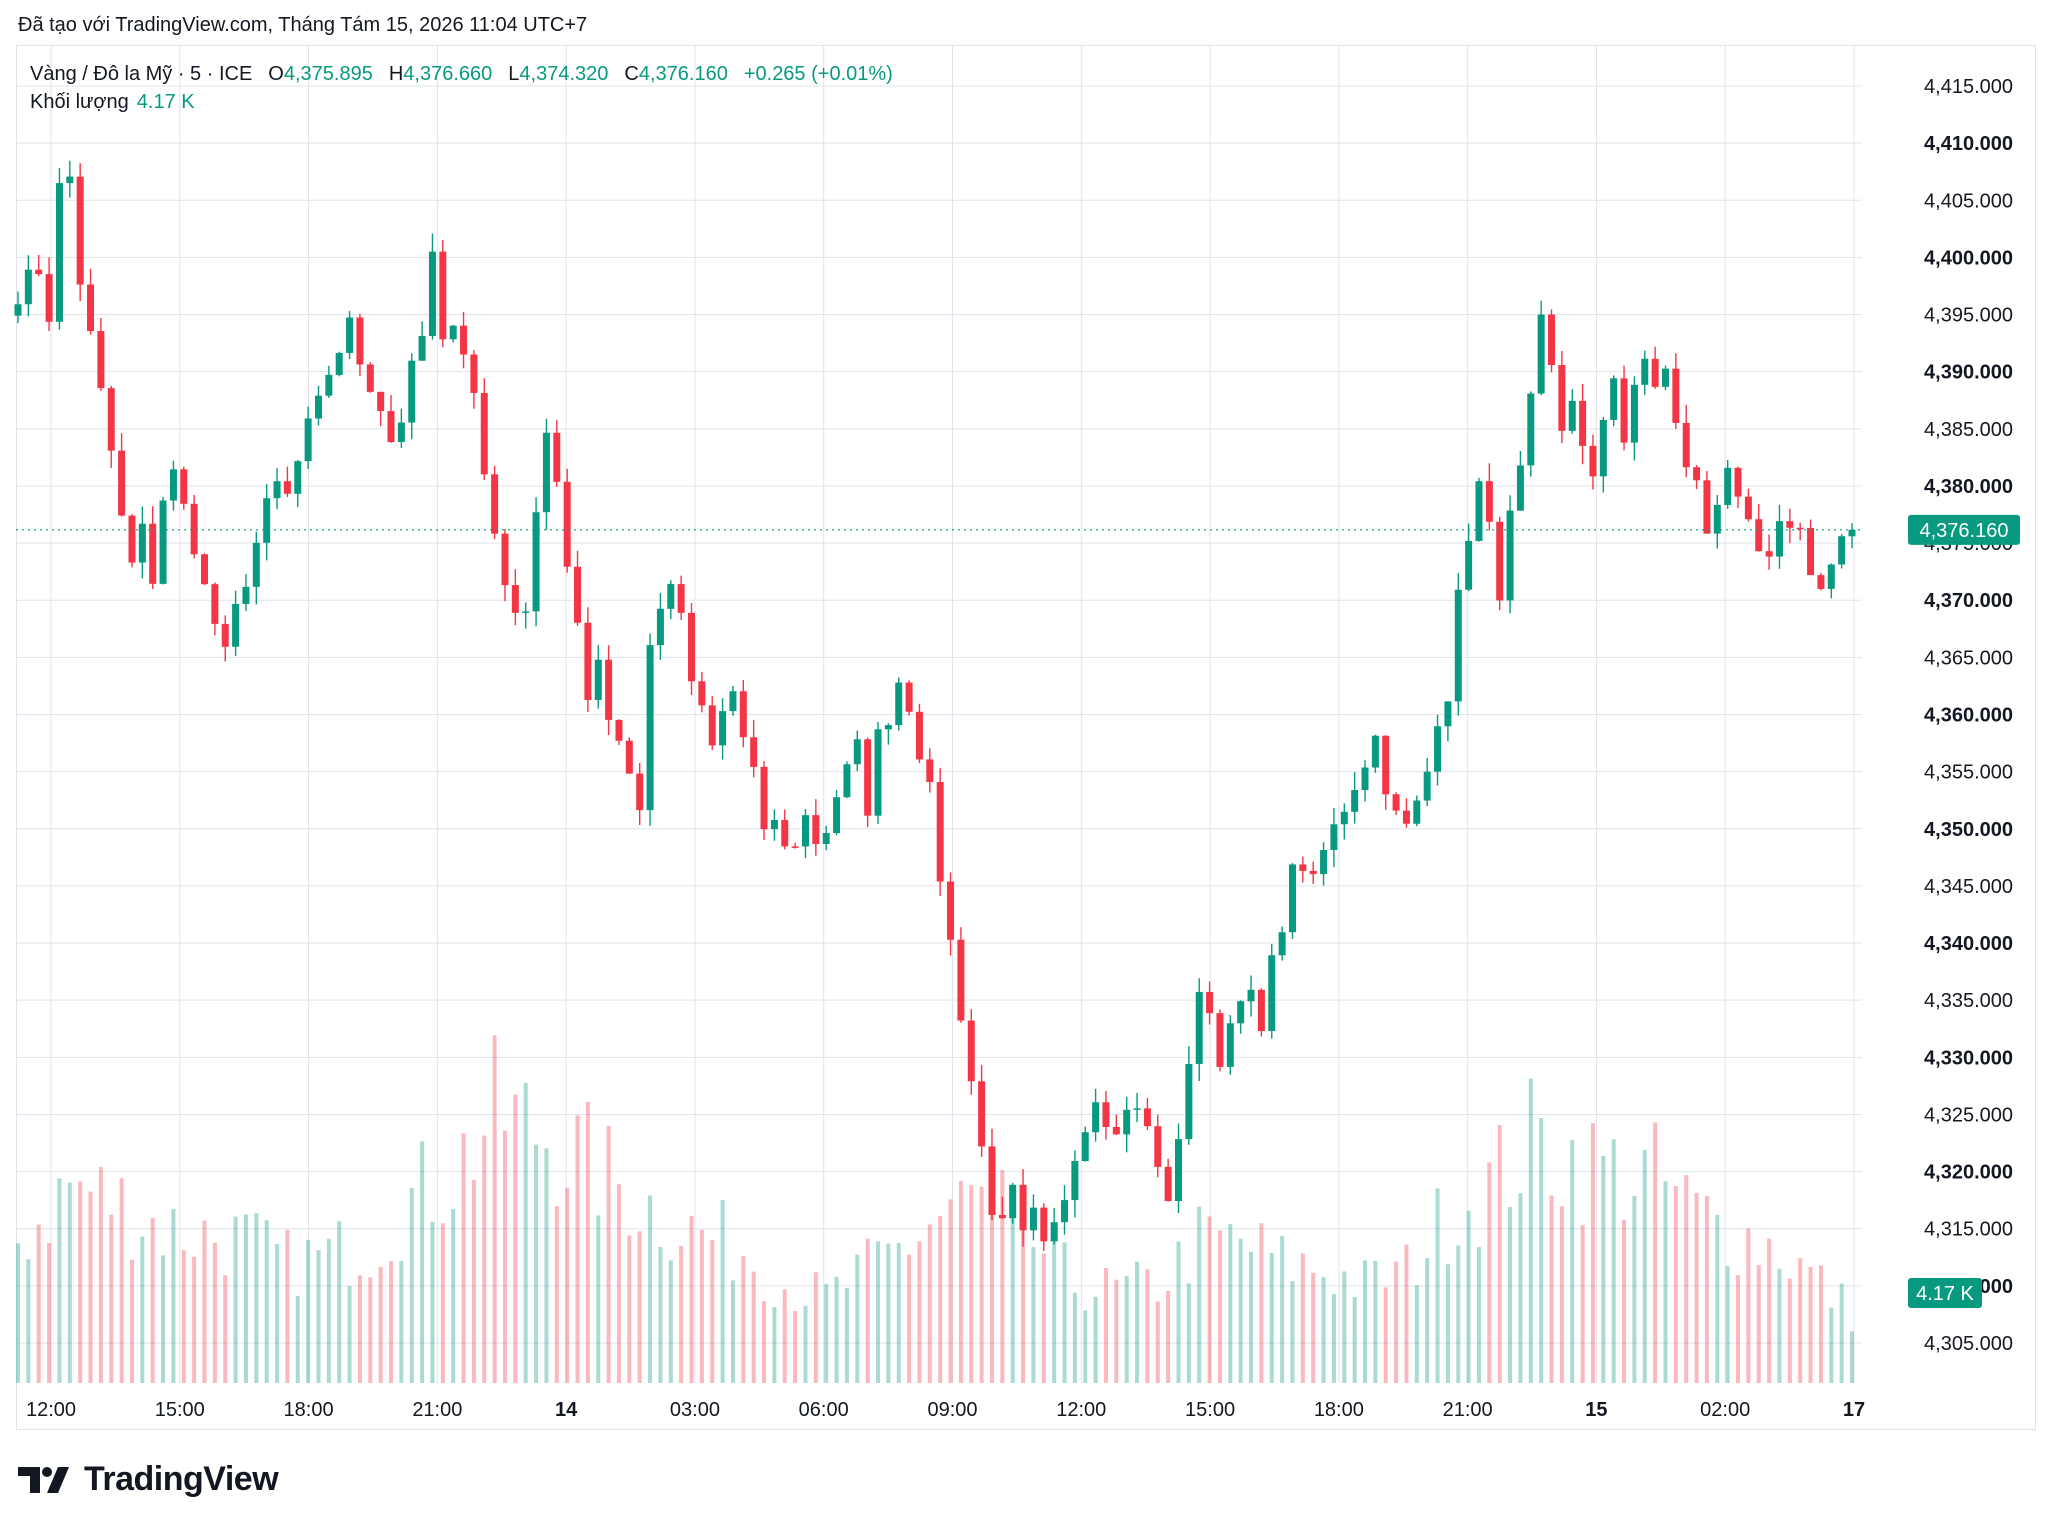 The width and height of the screenshot is (2048, 1529). What do you see at coordinates (558, 74) in the screenshot?
I see `low-value: L4,374.320` at bounding box center [558, 74].